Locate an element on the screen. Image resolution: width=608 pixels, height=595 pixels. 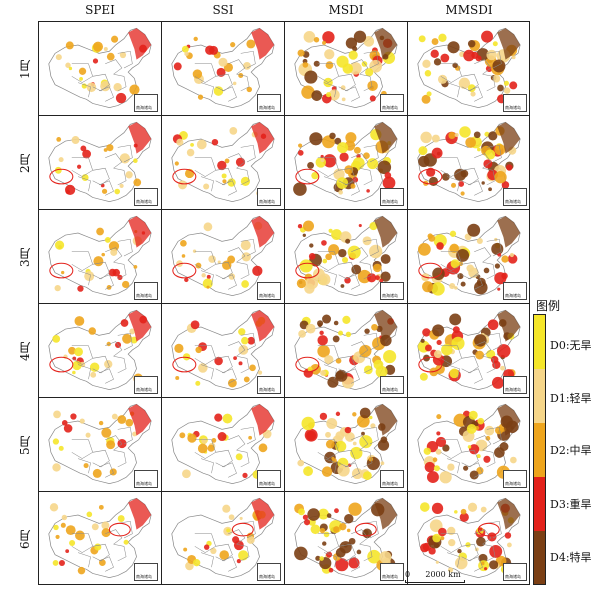
legend-label-d3: D3:重旱 is located at coordinates (571, 504).